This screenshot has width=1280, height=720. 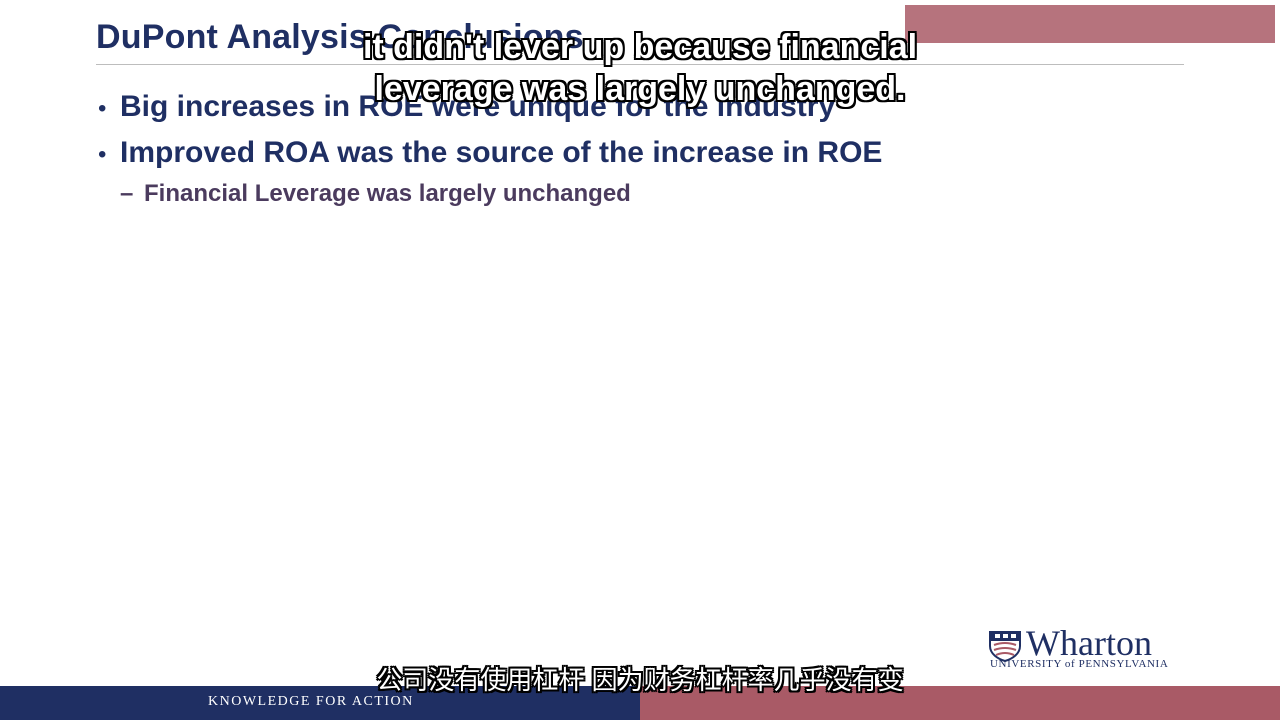 I want to click on logo-wordmark: Wharton, so click(x=1089, y=643).